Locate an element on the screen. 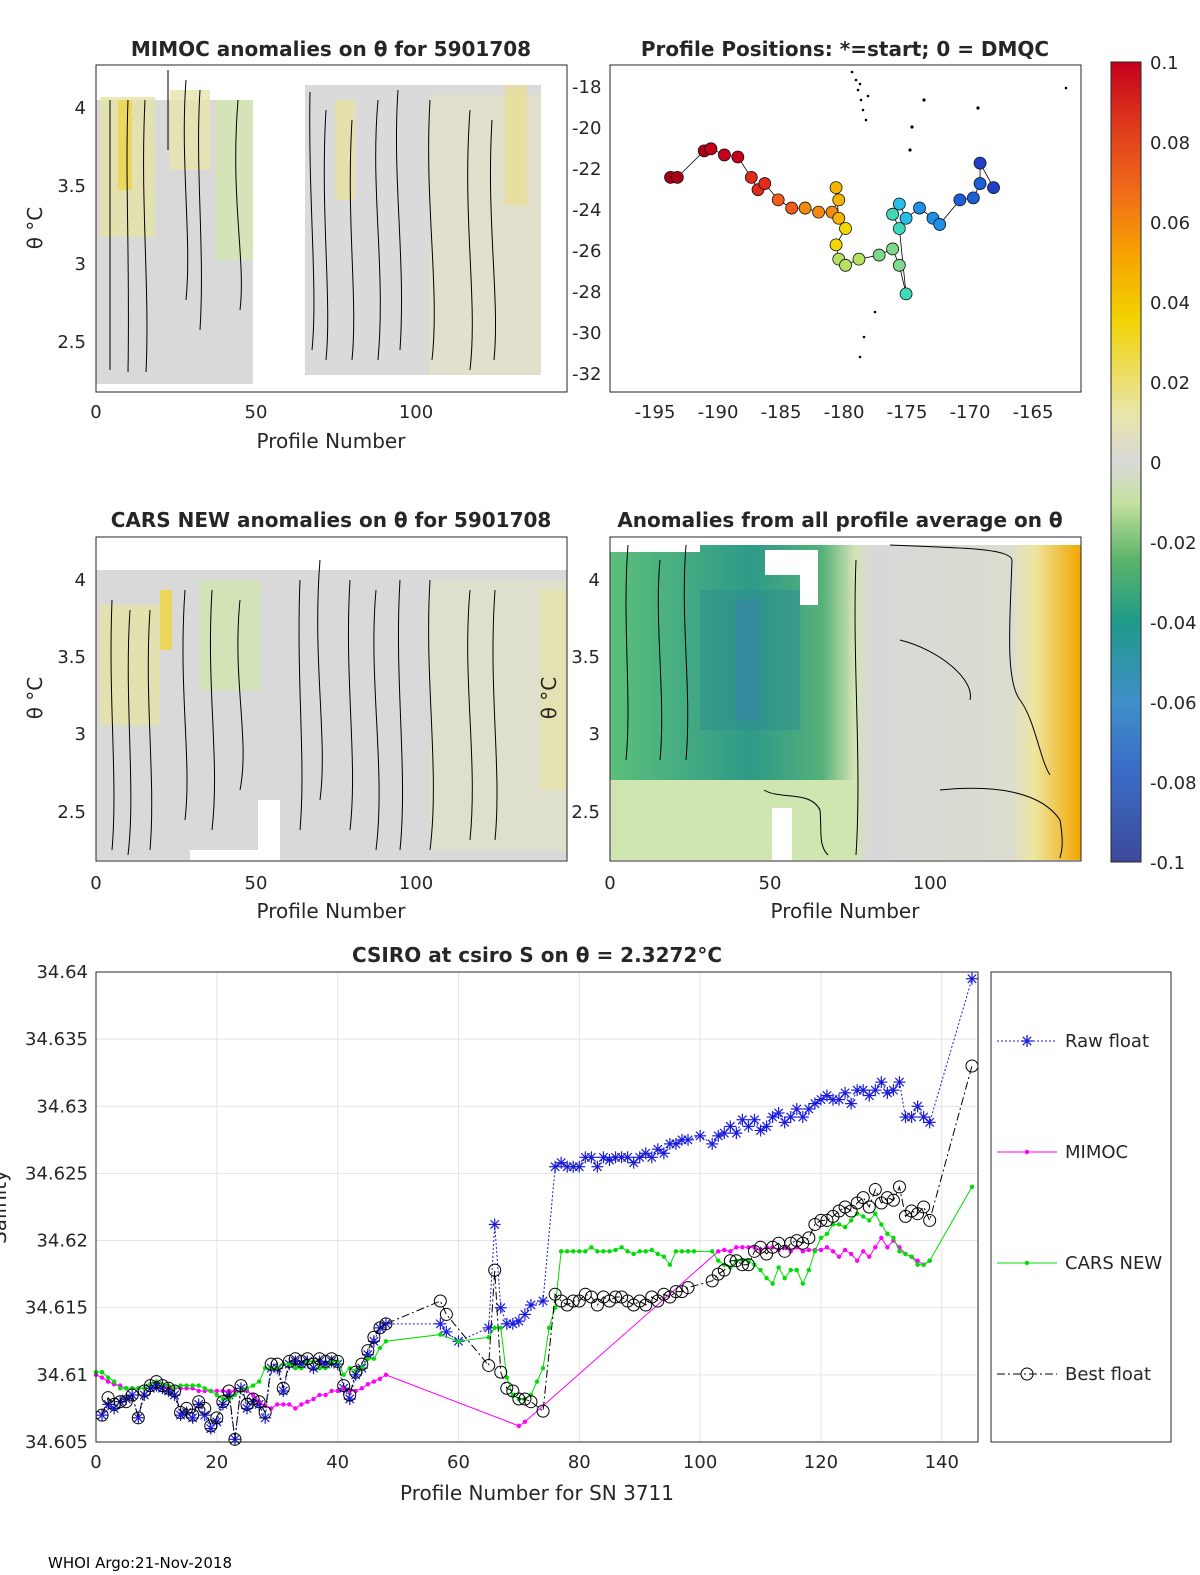  colorbar-bar is located at coordinates (1126, 462).